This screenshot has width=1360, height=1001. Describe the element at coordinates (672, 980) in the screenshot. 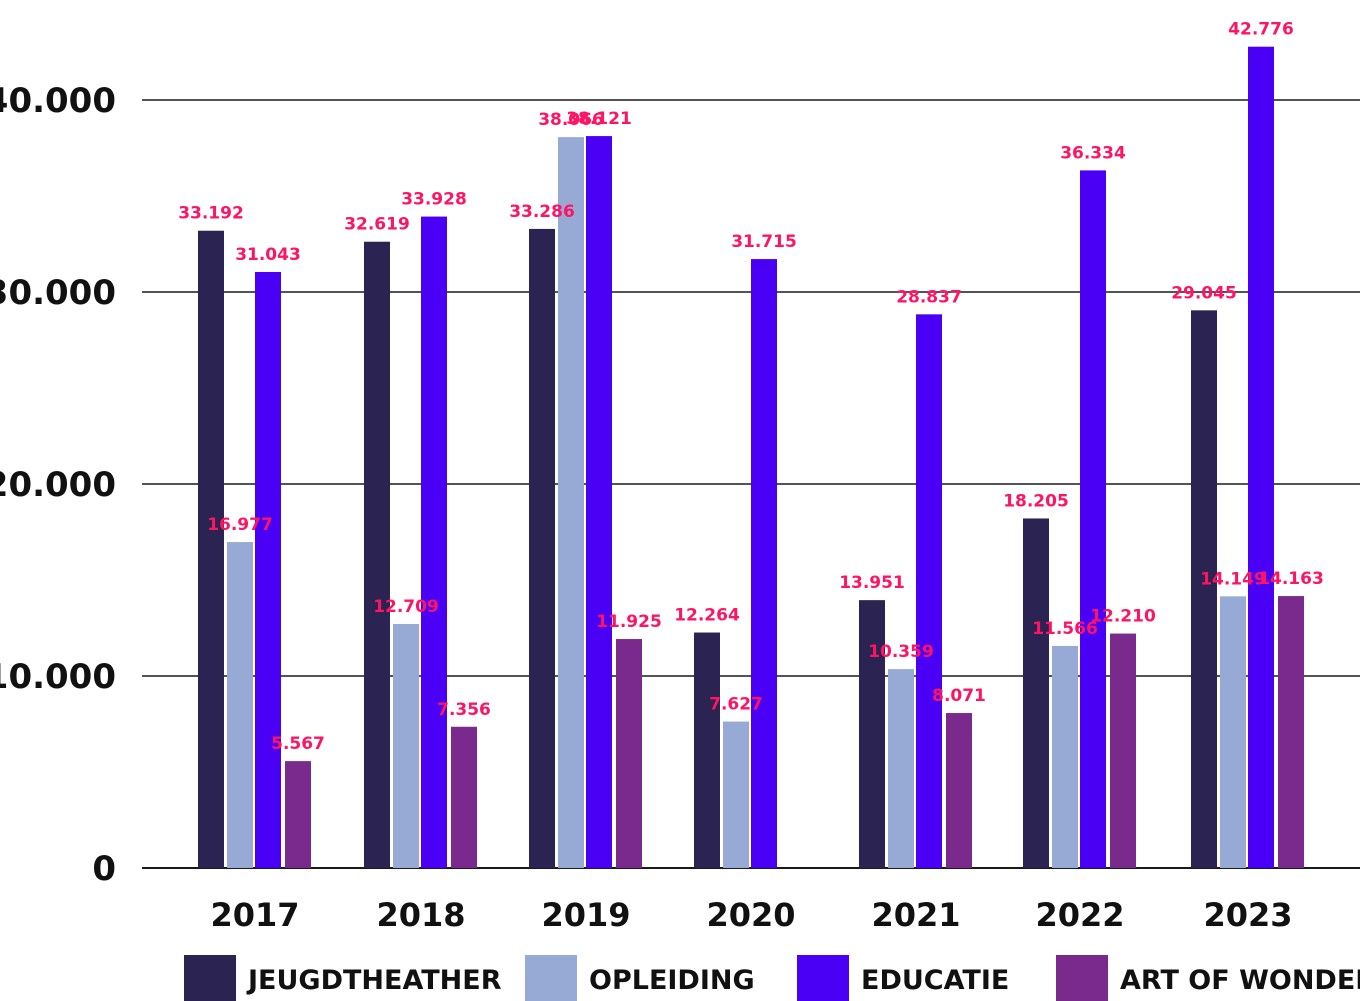

I see `legend-label: OPLEIDING` at that location.